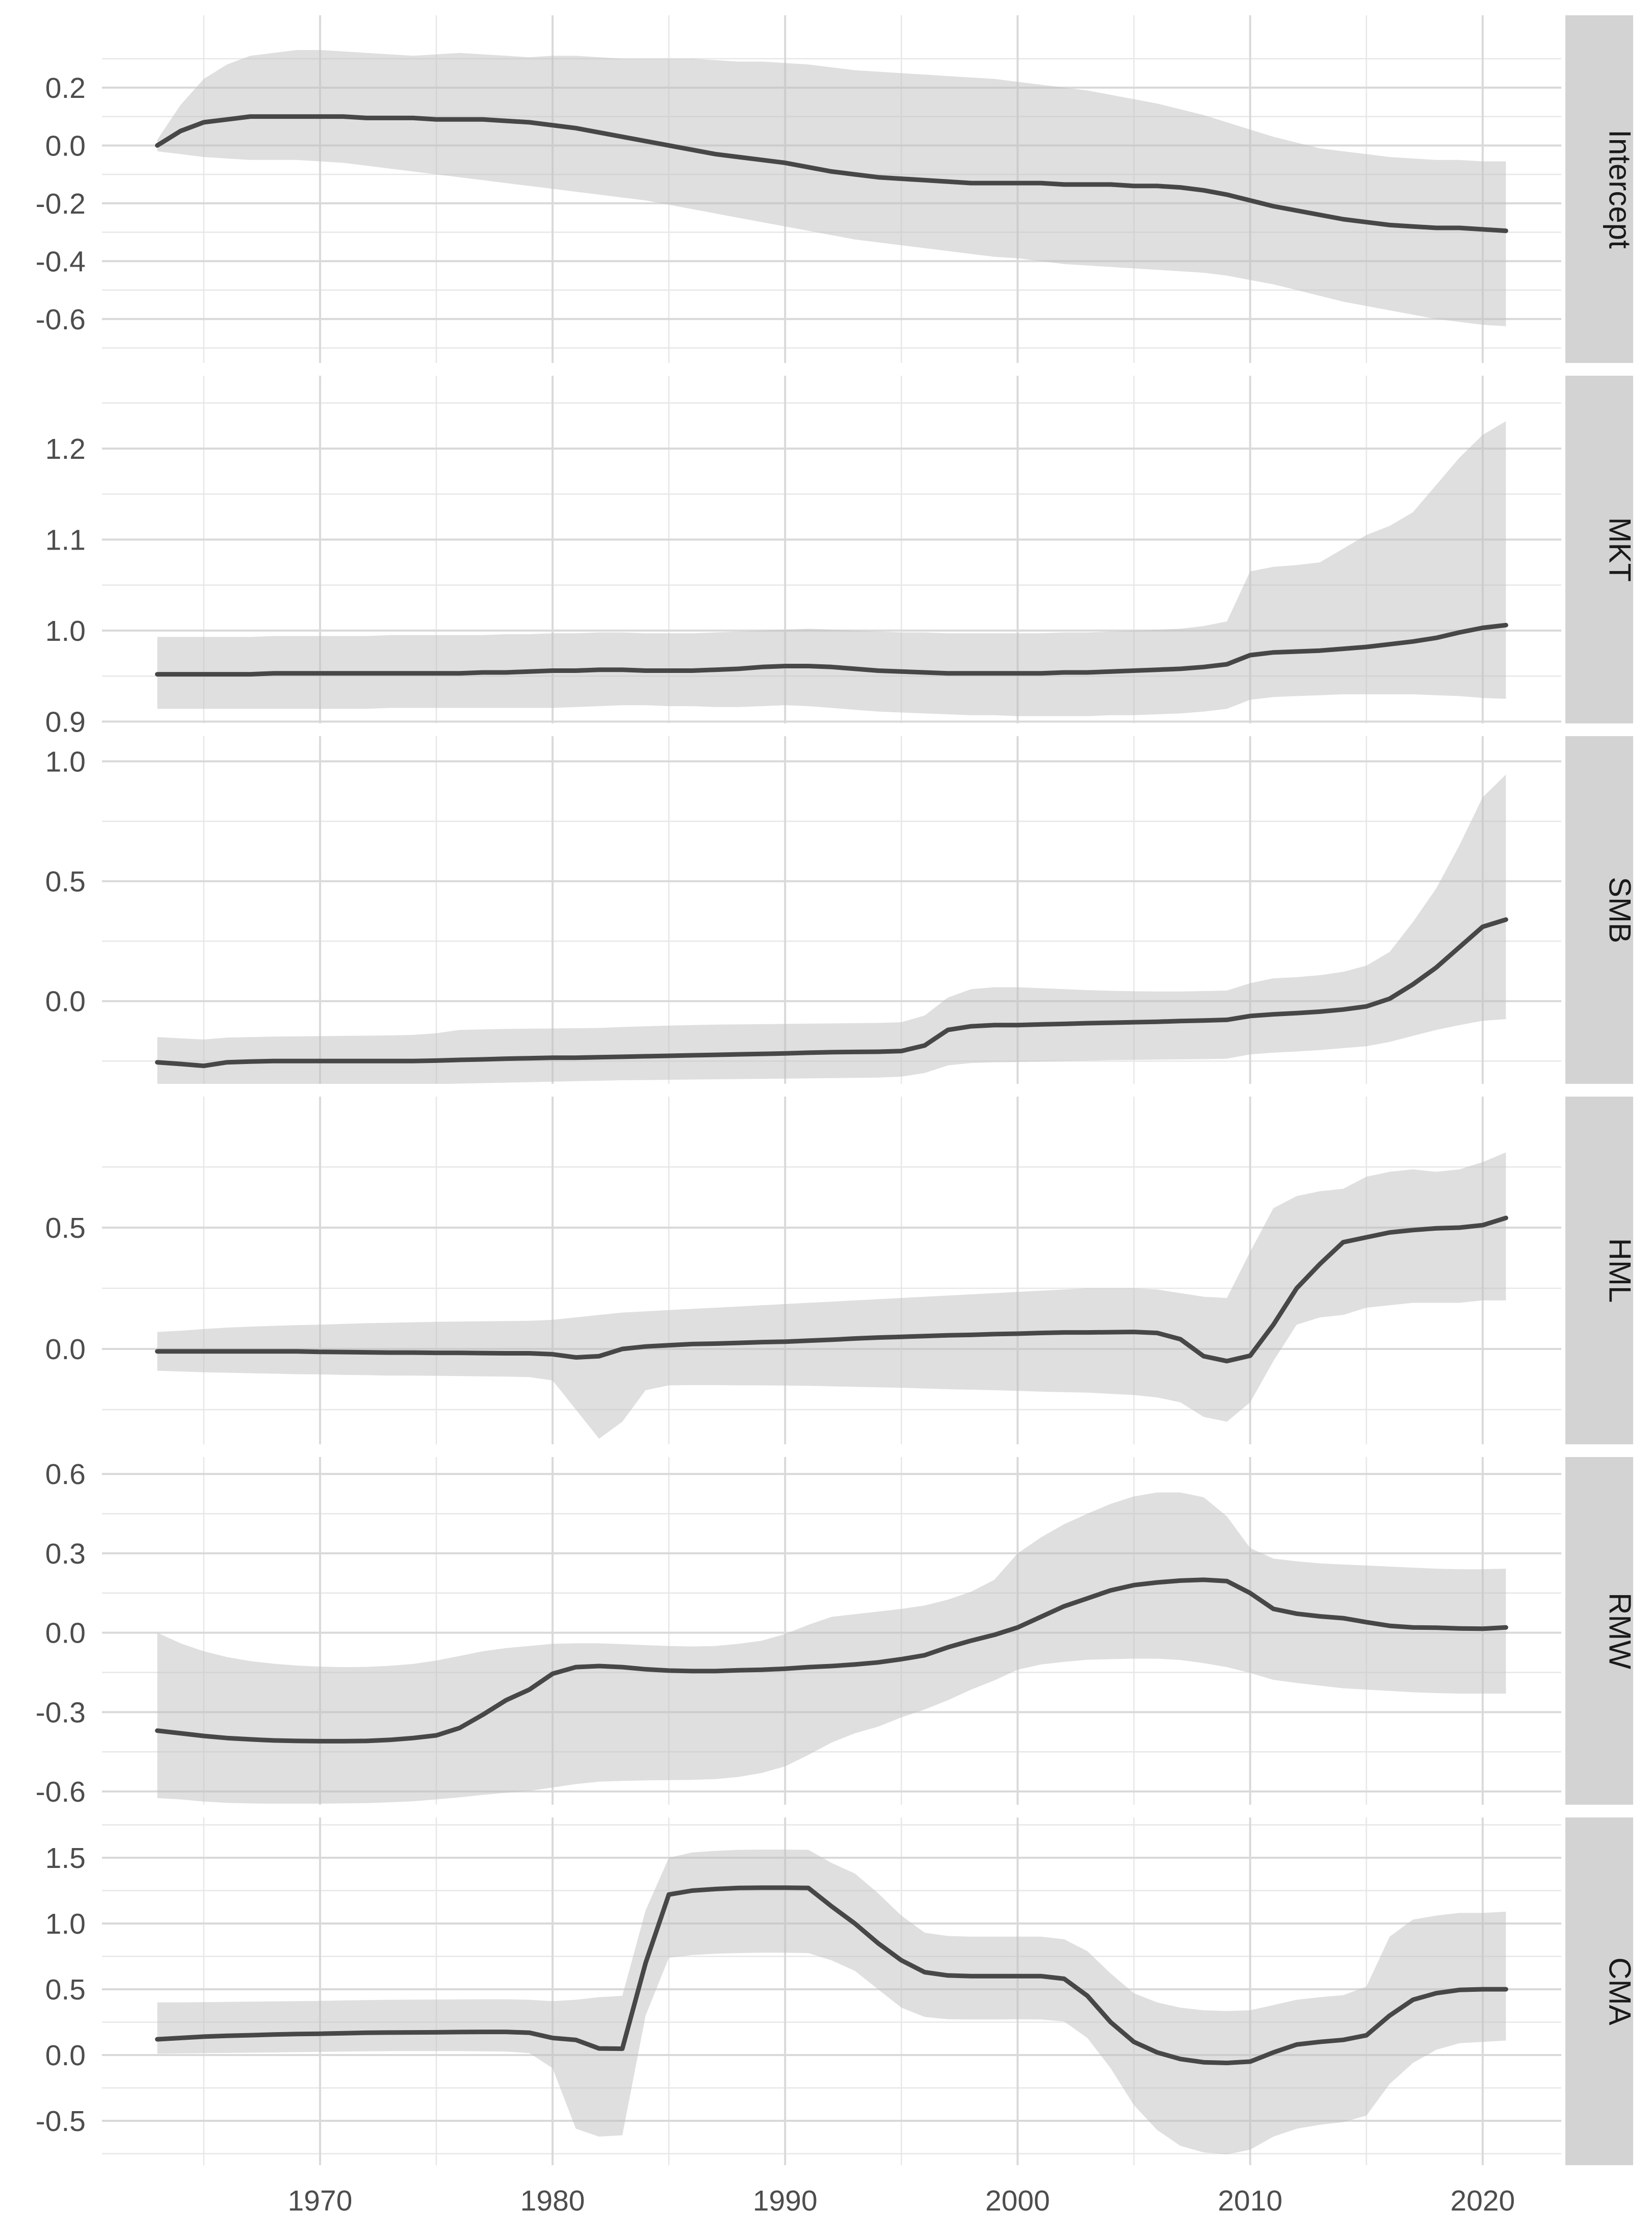 The width and height of the screenshot is (1652, 2235). Describe the element at coordinates (1620, 189) in the screenshot. I see `facet-strip-label: Intercept` at that location.